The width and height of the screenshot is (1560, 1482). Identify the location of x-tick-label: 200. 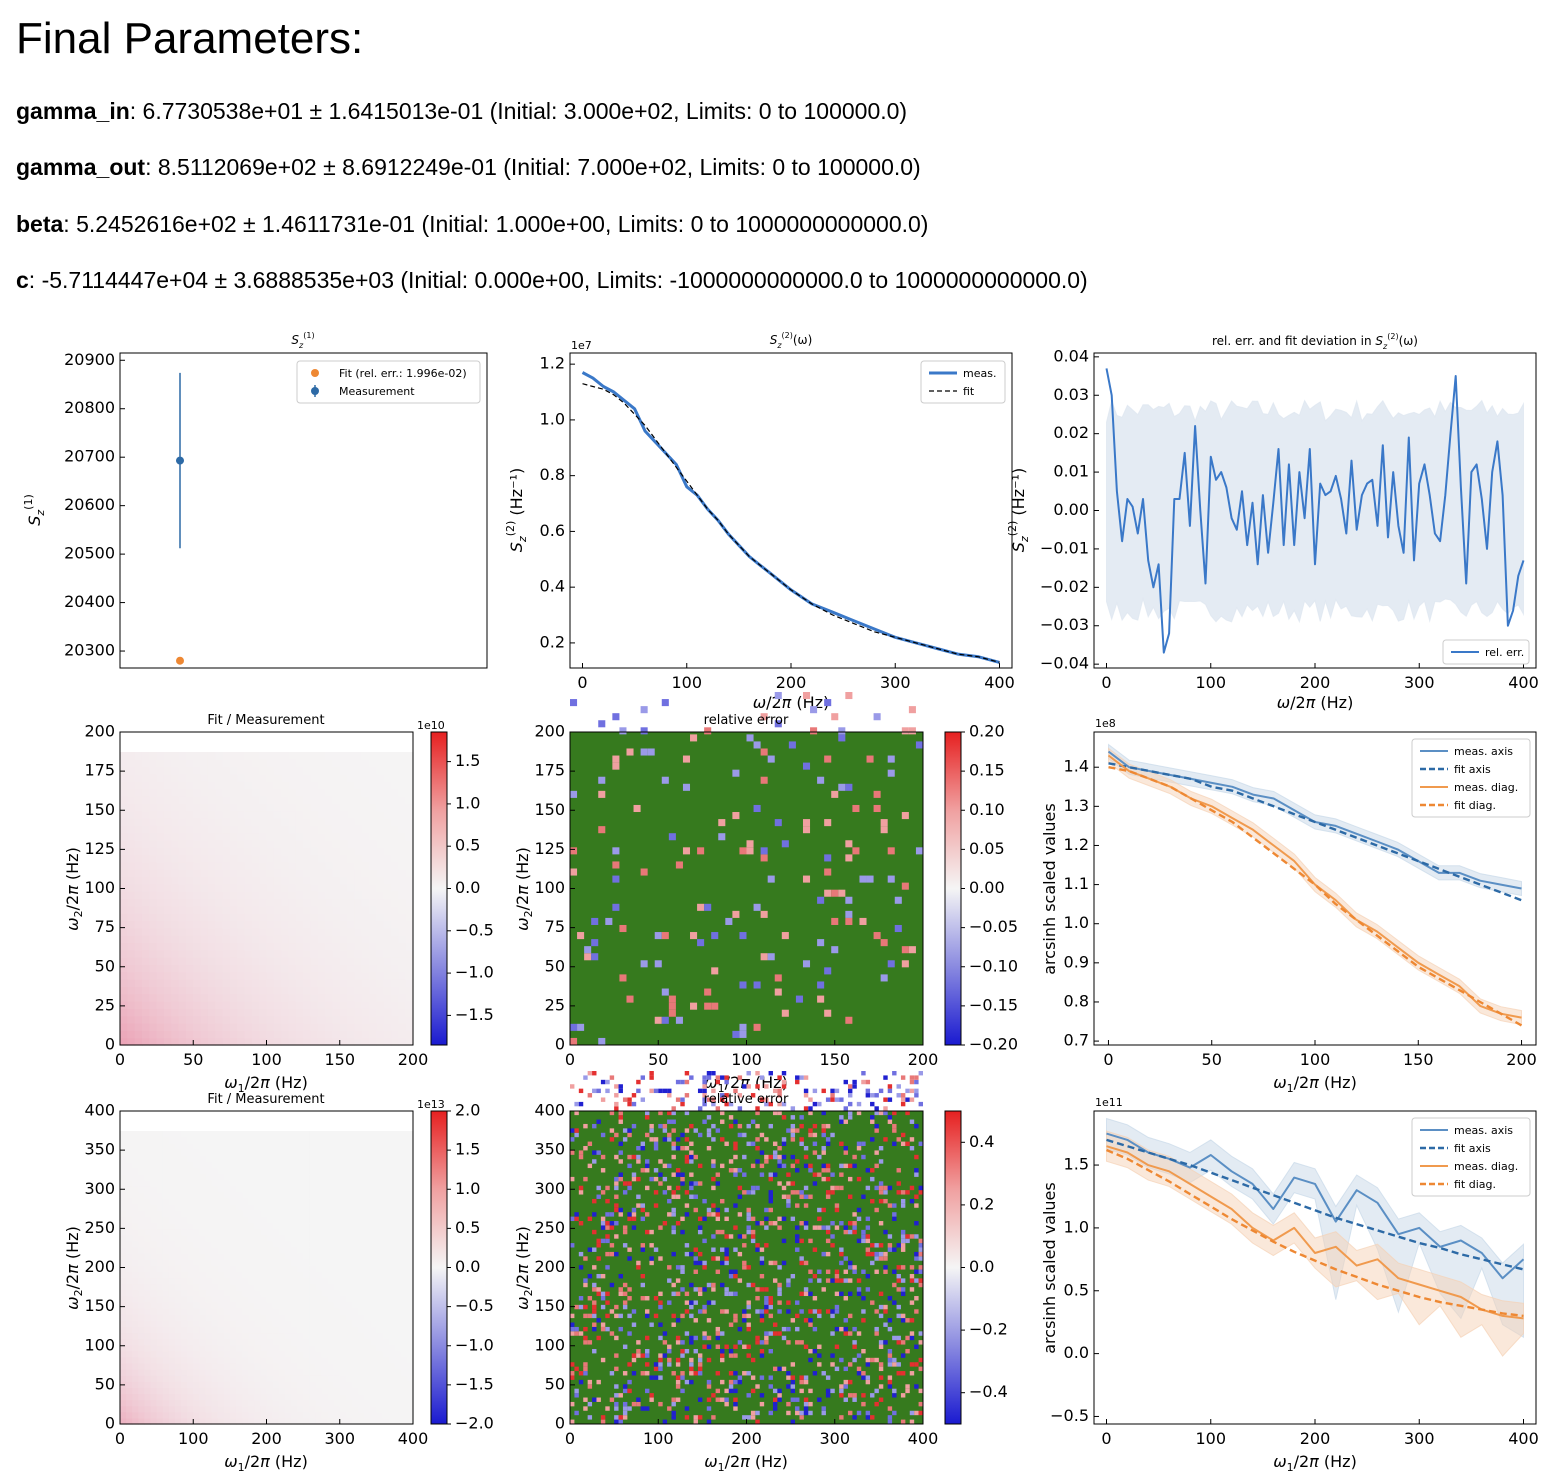
(791, 682).